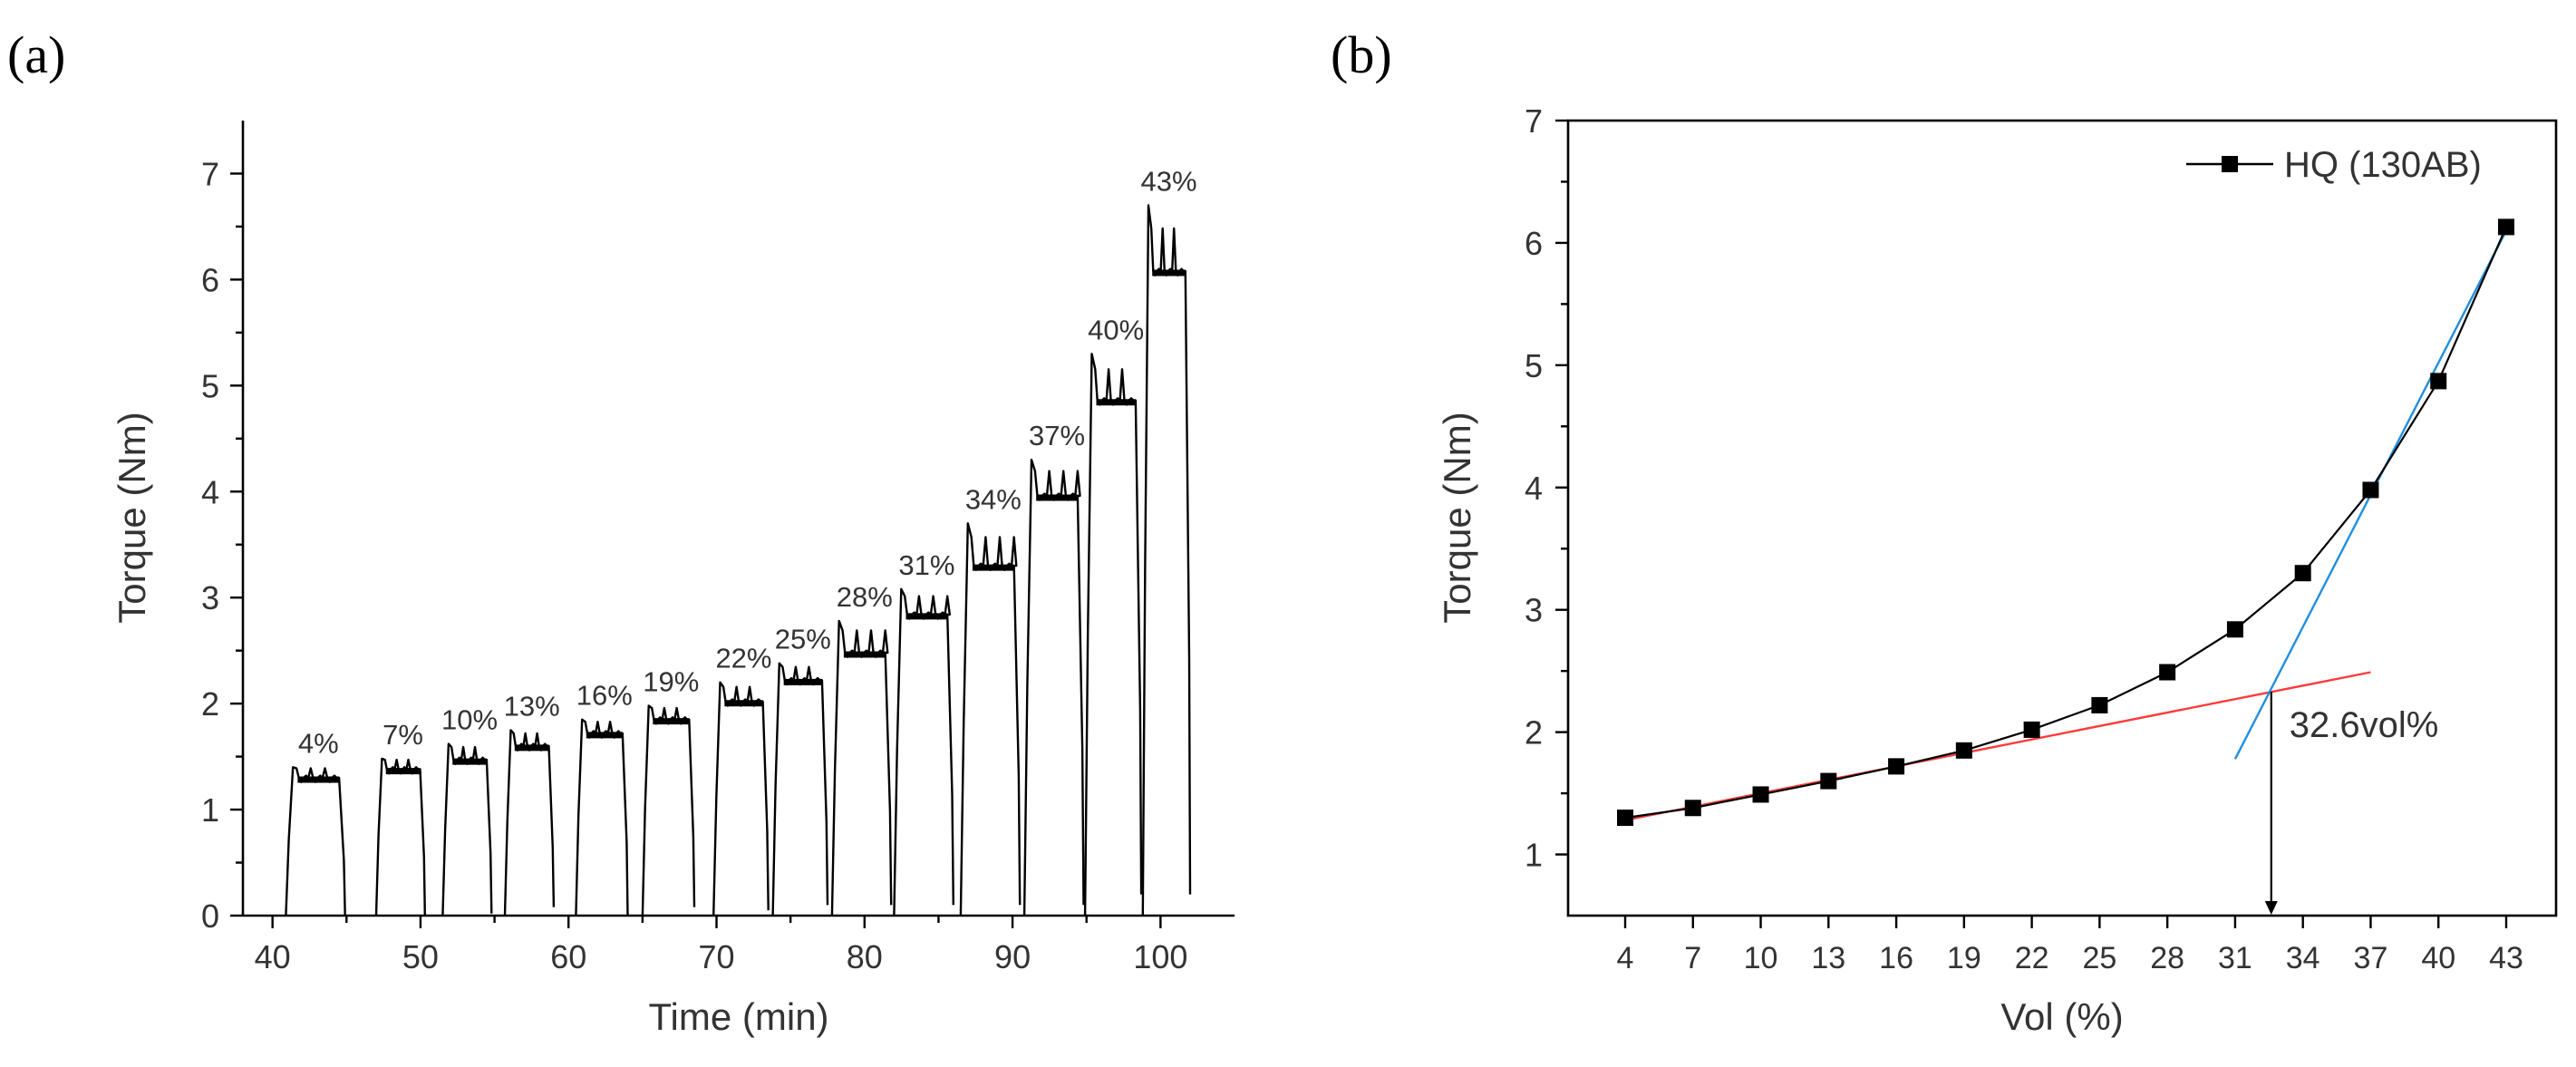 The image size is (2576, 1067). I want to click on segment-label: 22%, so click(743, 659).